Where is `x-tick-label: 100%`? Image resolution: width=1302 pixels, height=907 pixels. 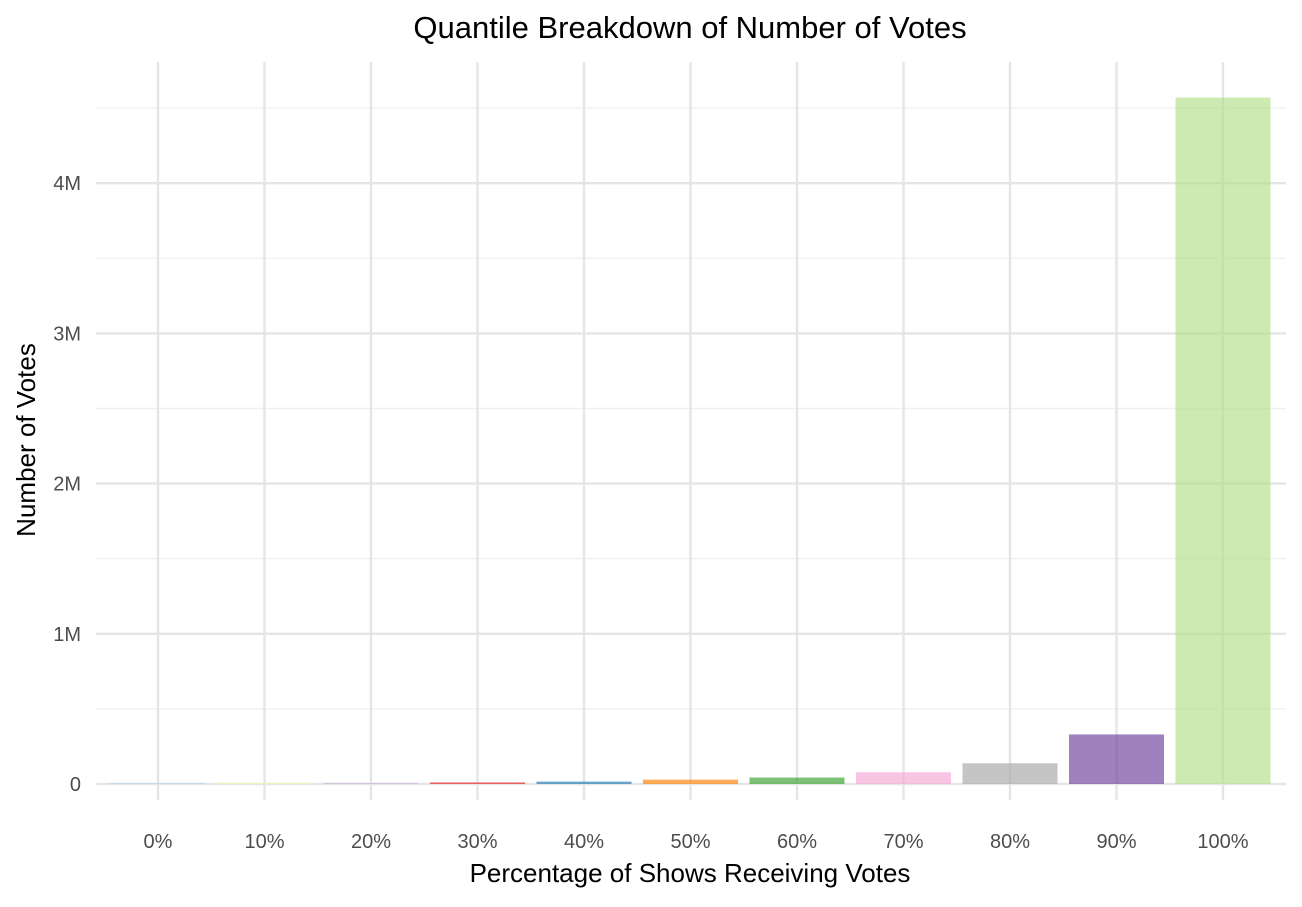 x-tick-label: 100% is located at coordinates (1222, 842).